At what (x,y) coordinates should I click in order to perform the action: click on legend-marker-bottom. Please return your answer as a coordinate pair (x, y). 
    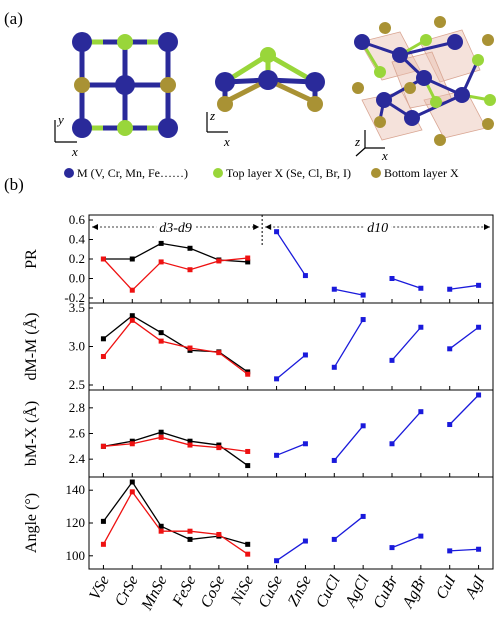
    Looking at the image, I should click on (376, 173).